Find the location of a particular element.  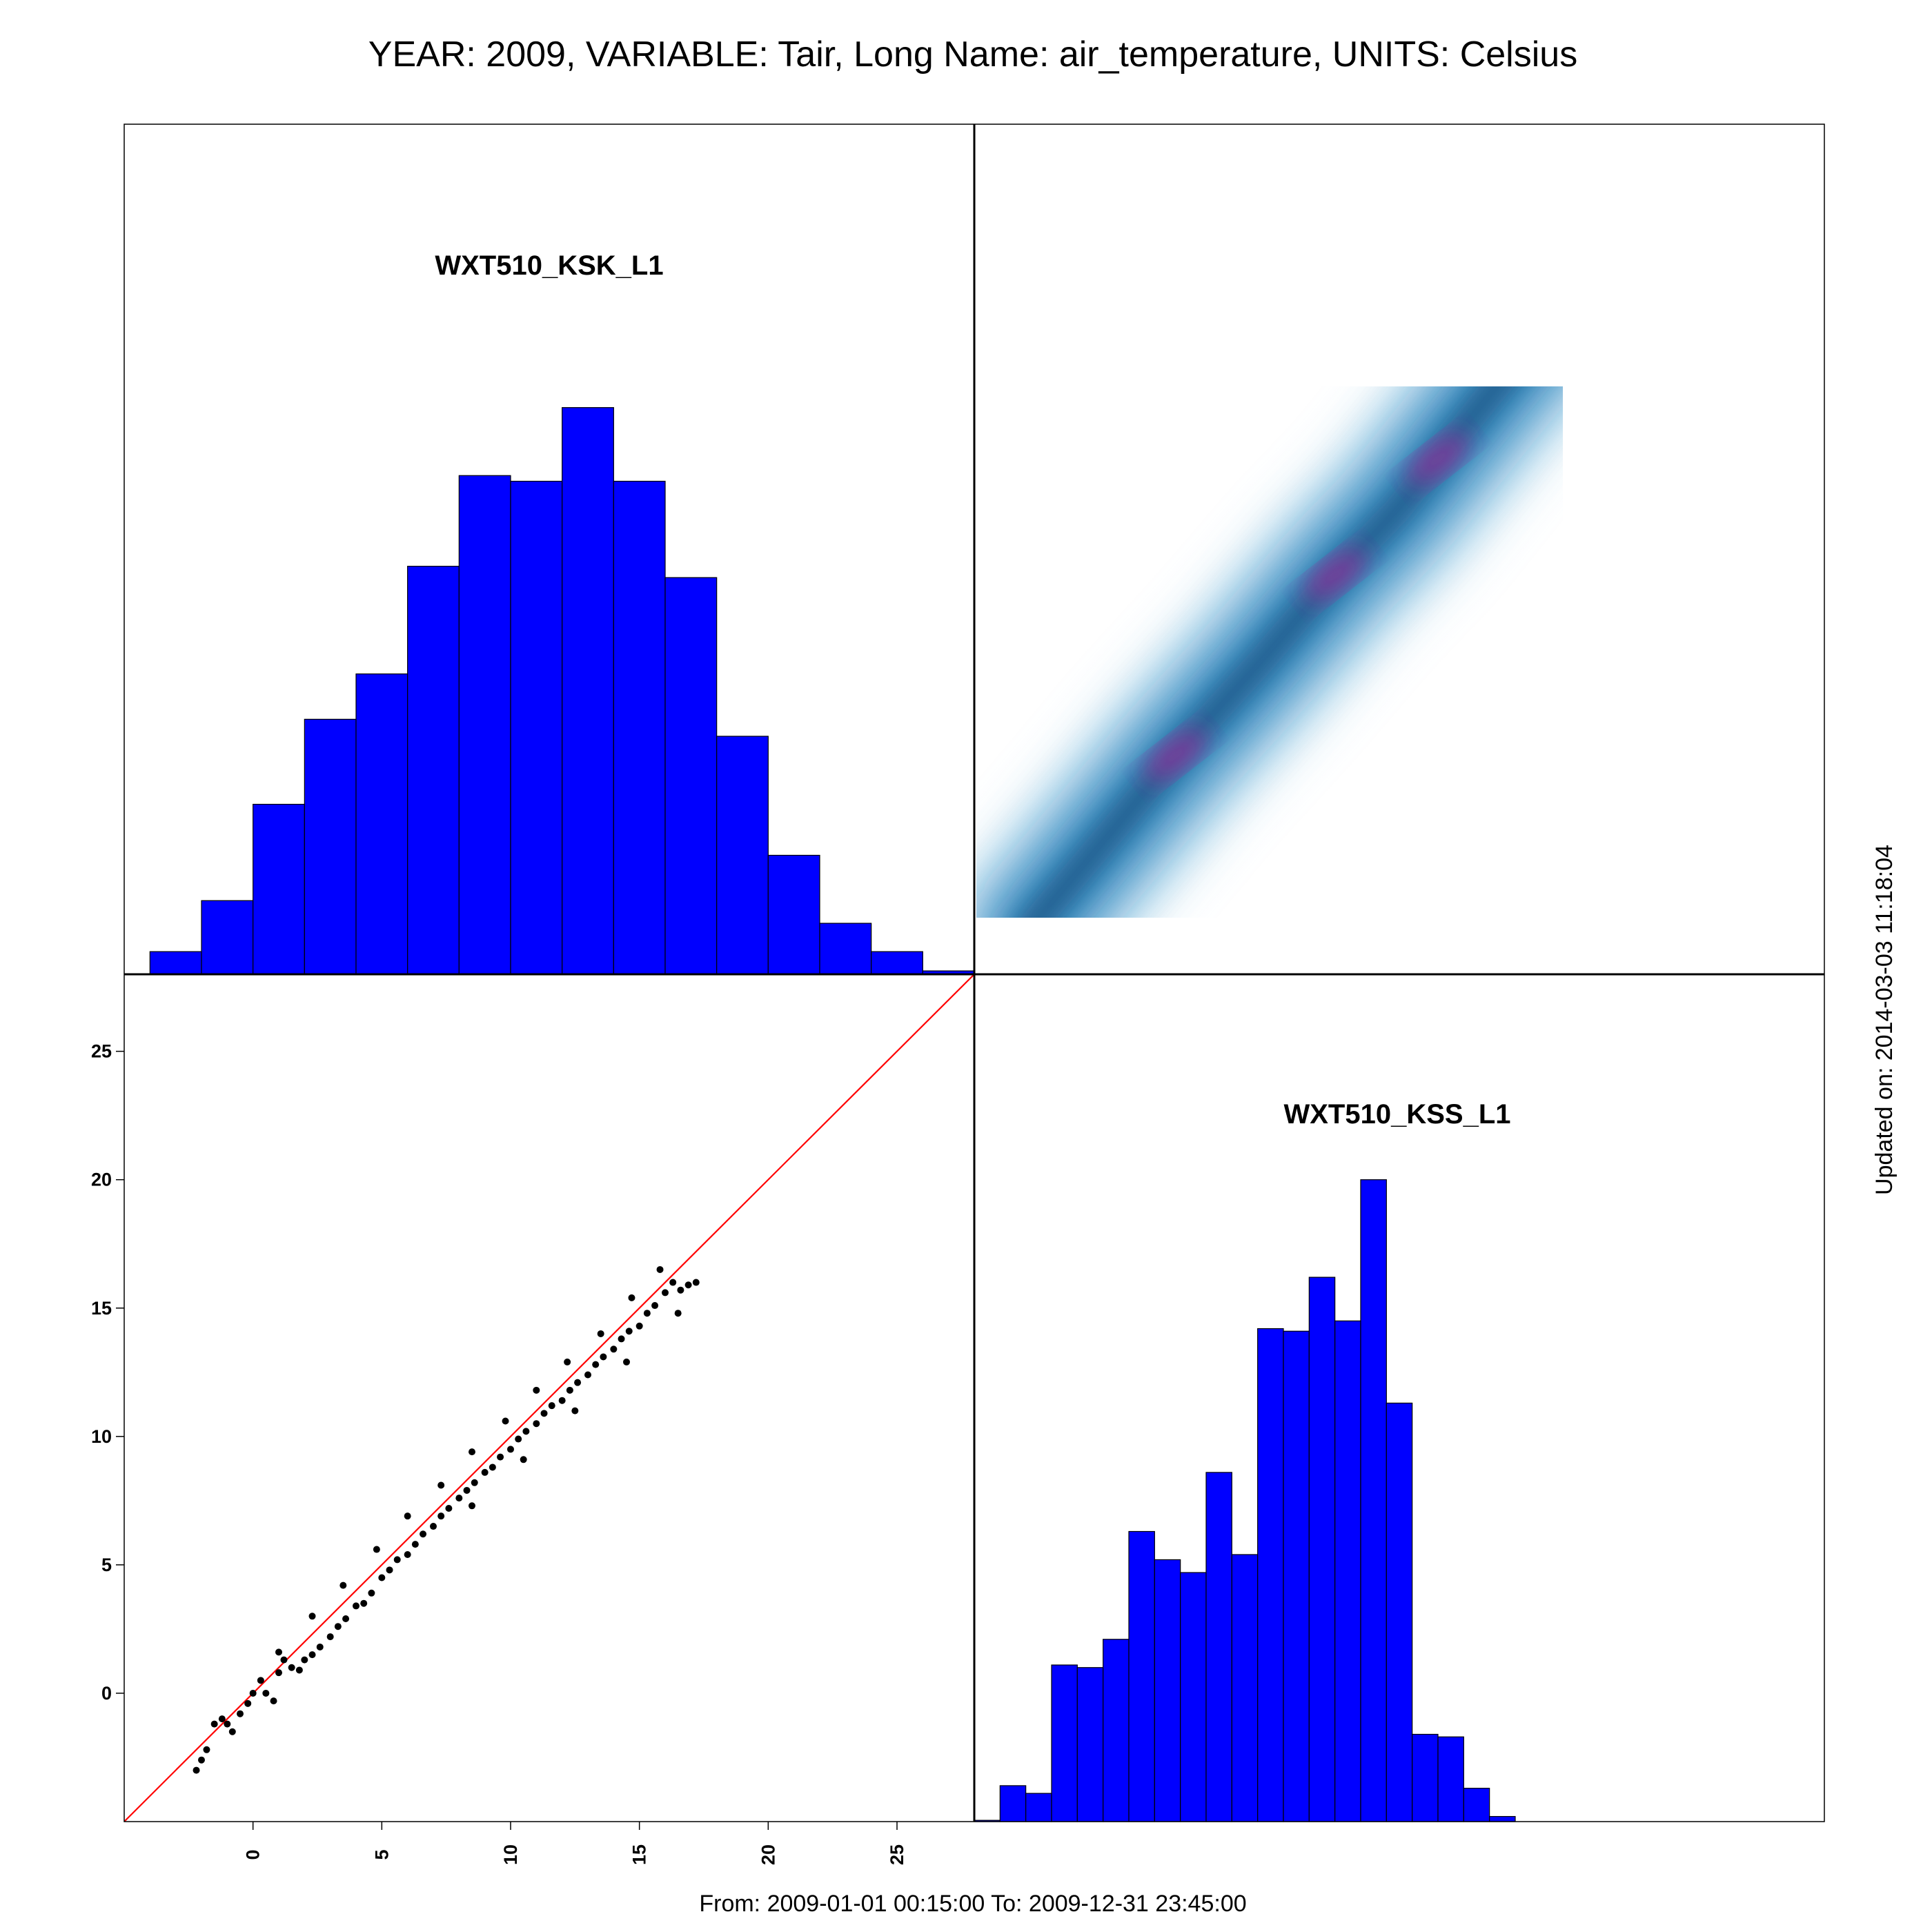

x-tick-label: 15 is located at coordinates (639, 1854).